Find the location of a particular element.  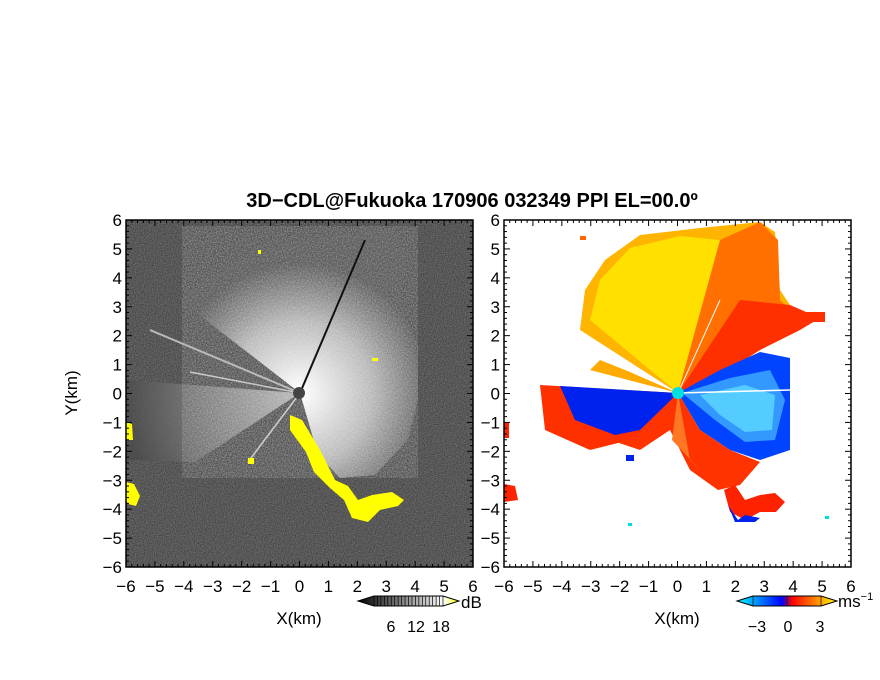

reflectivity-colorbar-tick-label: 6 is located at coordinates (391, 627).